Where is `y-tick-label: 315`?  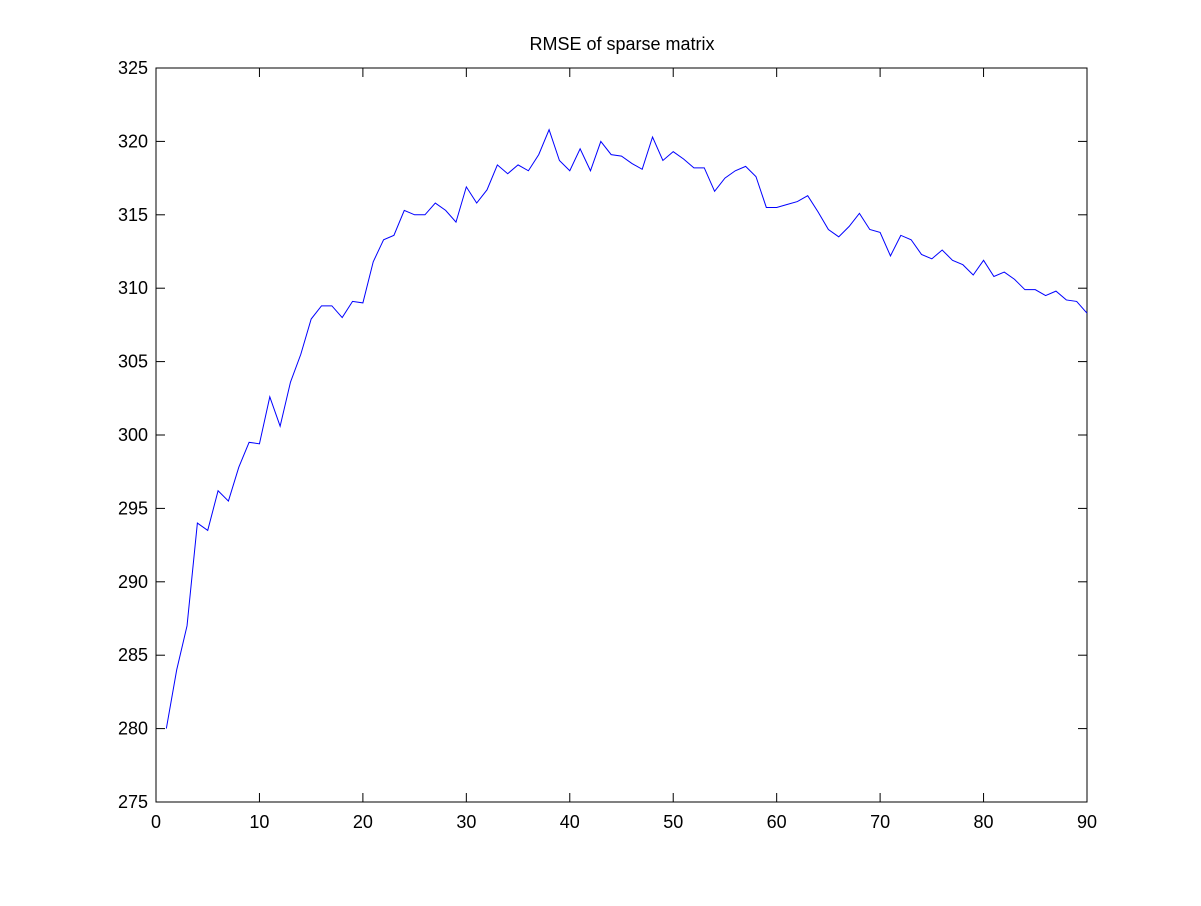 y-tick-label: 315 is located at coordinates (133, 215).